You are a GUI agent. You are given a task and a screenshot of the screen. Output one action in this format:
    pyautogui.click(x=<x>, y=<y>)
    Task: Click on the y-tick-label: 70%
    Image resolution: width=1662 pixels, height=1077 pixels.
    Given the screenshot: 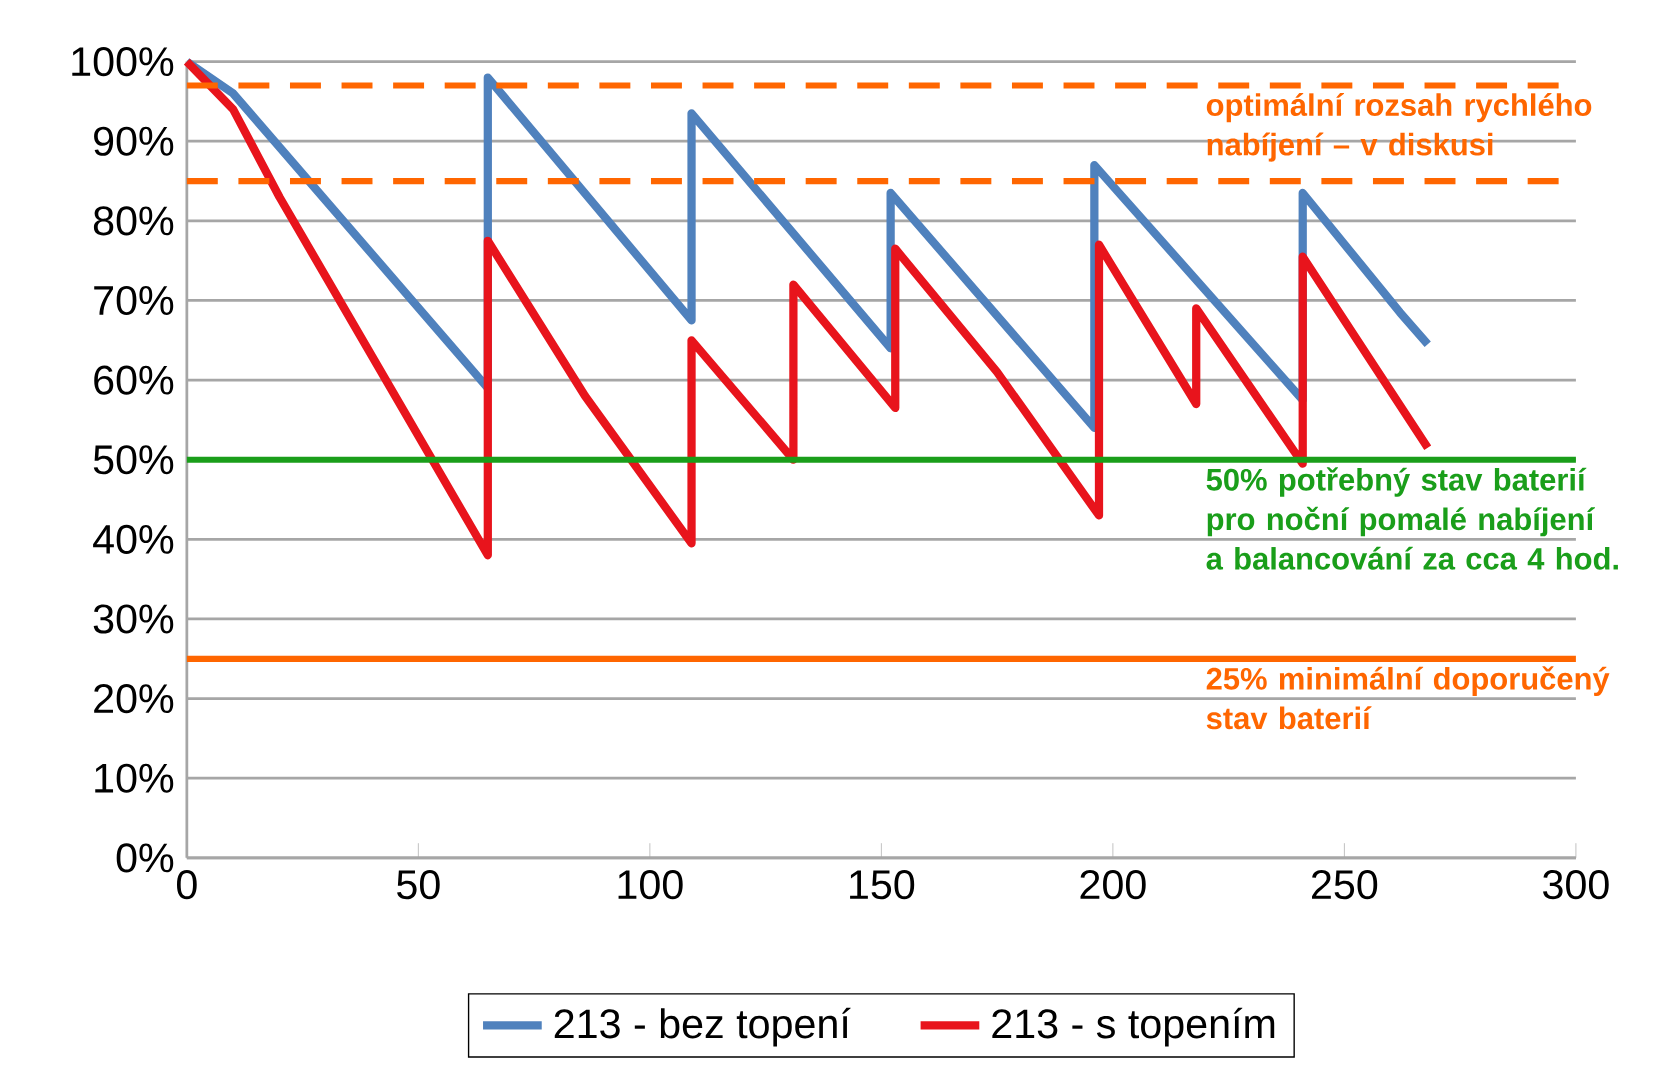 What is the action you would take?
    pyautogui.click(x=134, y=300)
    